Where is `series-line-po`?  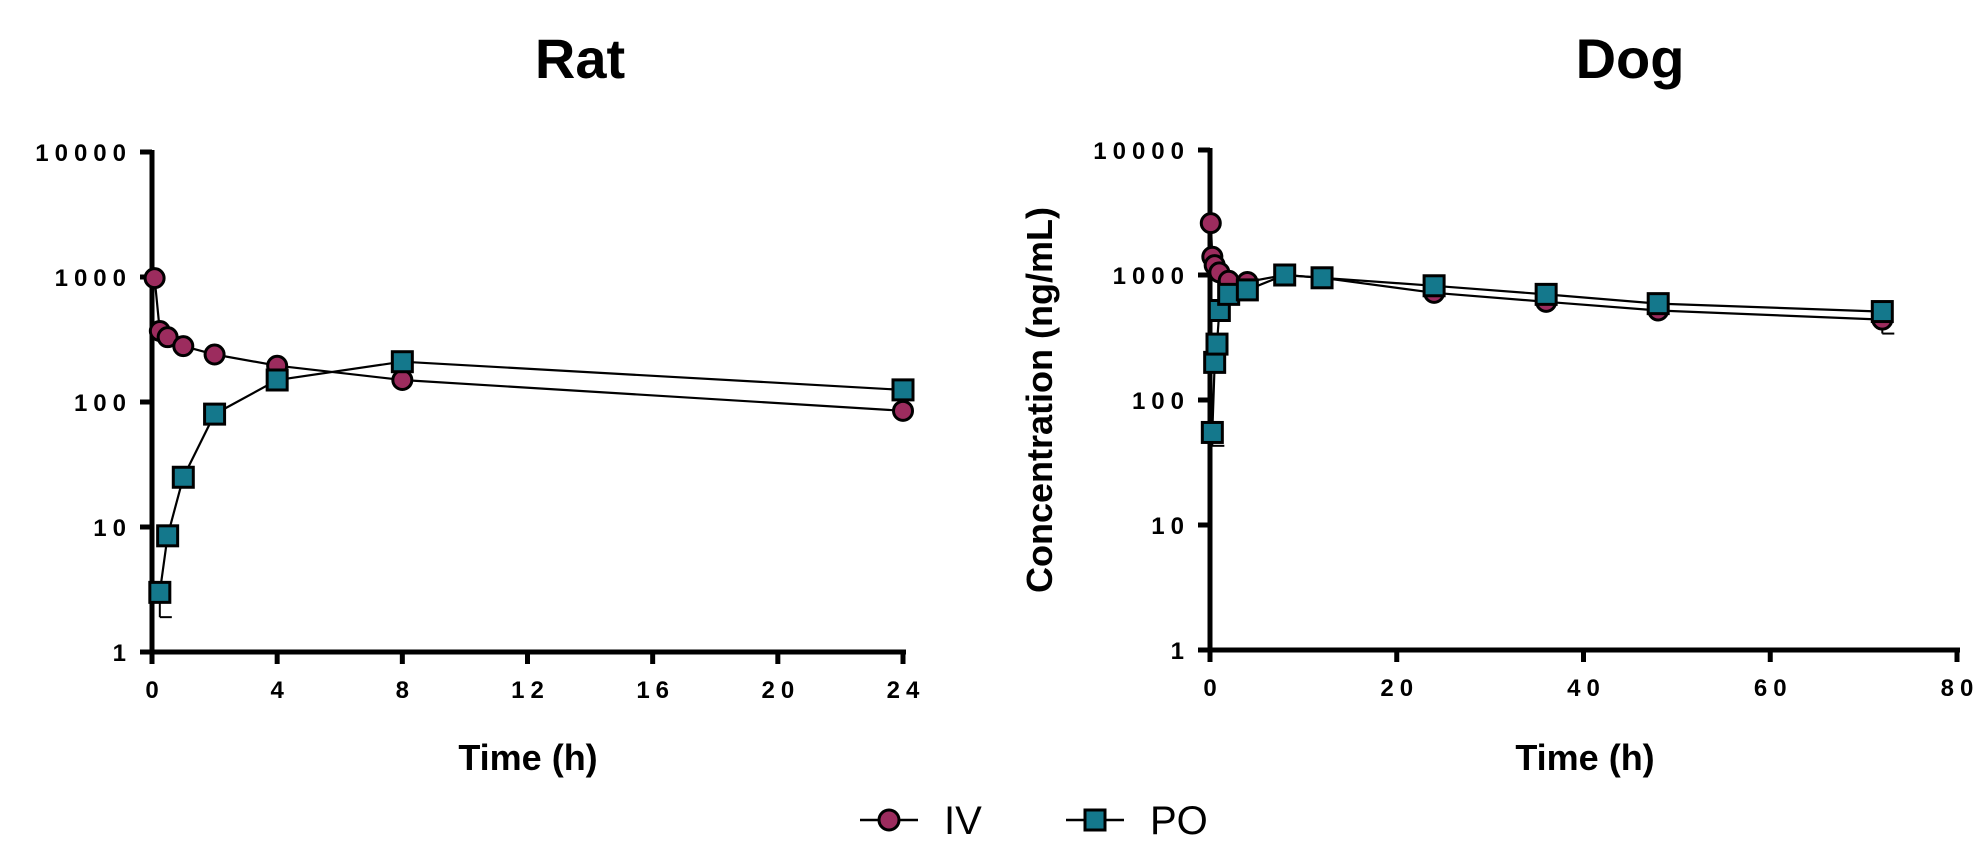 series-line-po is located at coordinates (531, 476).